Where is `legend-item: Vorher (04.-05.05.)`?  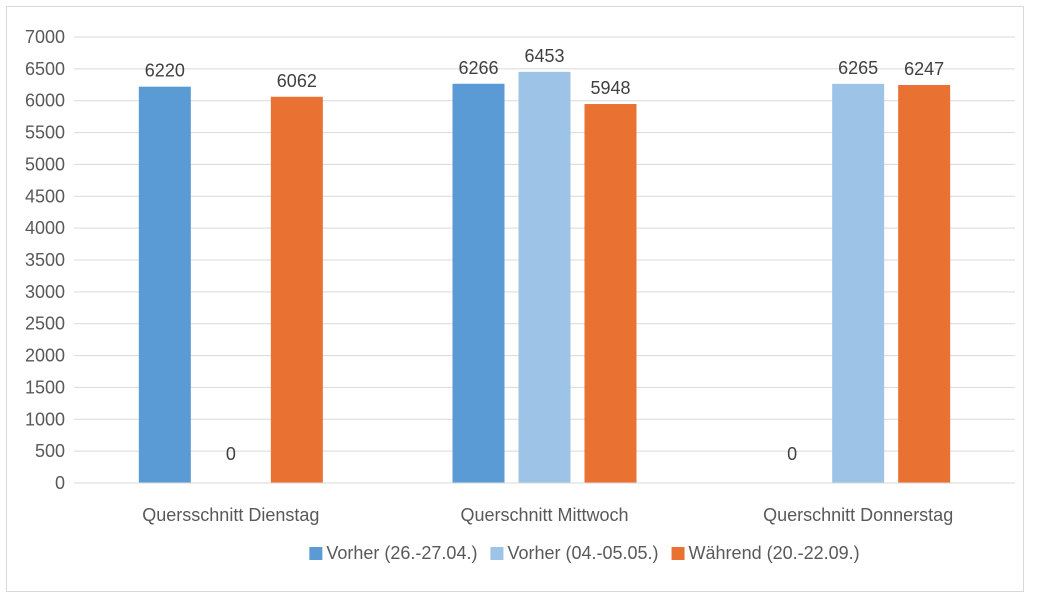
legend-item: Vorher (04.-05.05.) is located at coordinates (574, 553).